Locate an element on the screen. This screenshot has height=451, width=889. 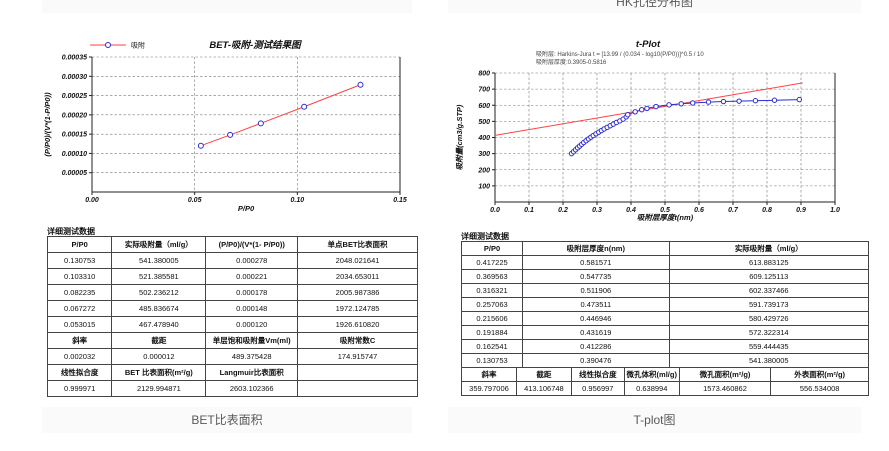
table-cell: 0.067272 is located at coordinates (79, 308).